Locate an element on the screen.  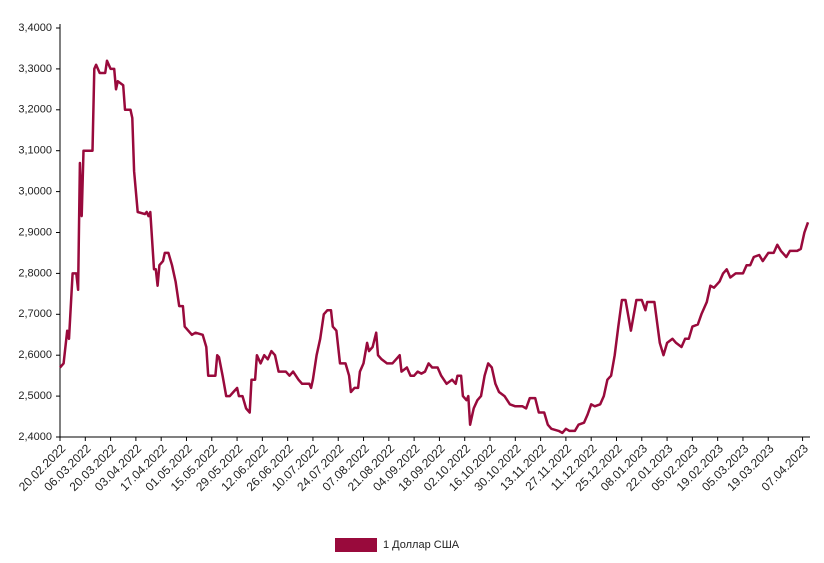
legend-swatch is located at coordinates (356, 545).